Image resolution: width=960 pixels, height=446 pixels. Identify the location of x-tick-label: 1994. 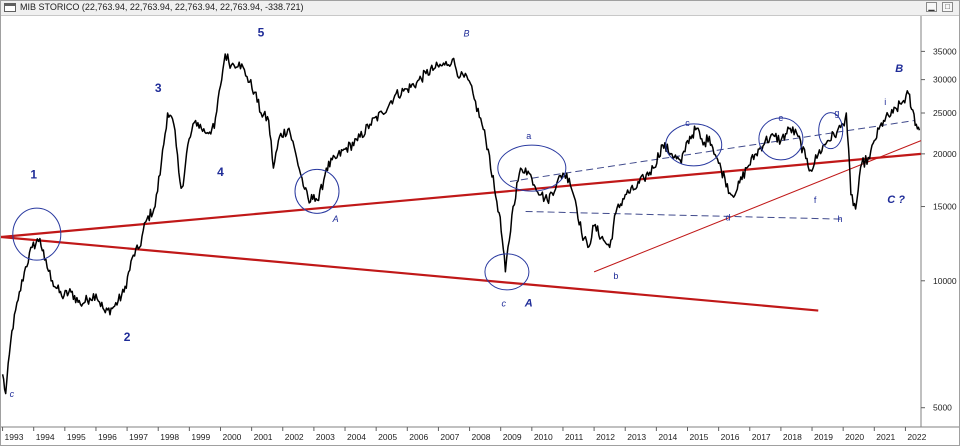
(45, 437).